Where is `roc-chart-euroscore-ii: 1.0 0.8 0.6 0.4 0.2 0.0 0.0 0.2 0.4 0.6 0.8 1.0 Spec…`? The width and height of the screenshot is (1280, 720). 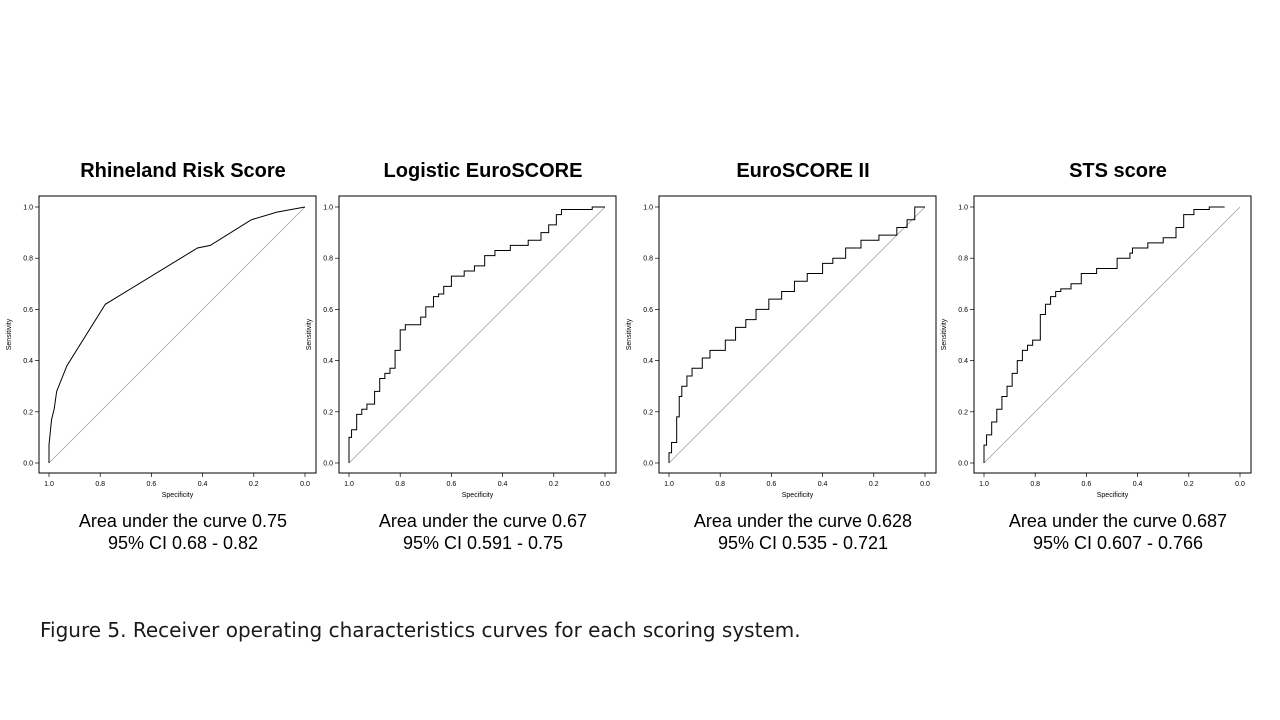
roc-chart-euroscore-ii: 1.0 0.8 0.6 0.4 0.2 0.0 0.0 0.2 0.4 0.6 0.8 1.0 Spec… is located at coordinates (781, 347).